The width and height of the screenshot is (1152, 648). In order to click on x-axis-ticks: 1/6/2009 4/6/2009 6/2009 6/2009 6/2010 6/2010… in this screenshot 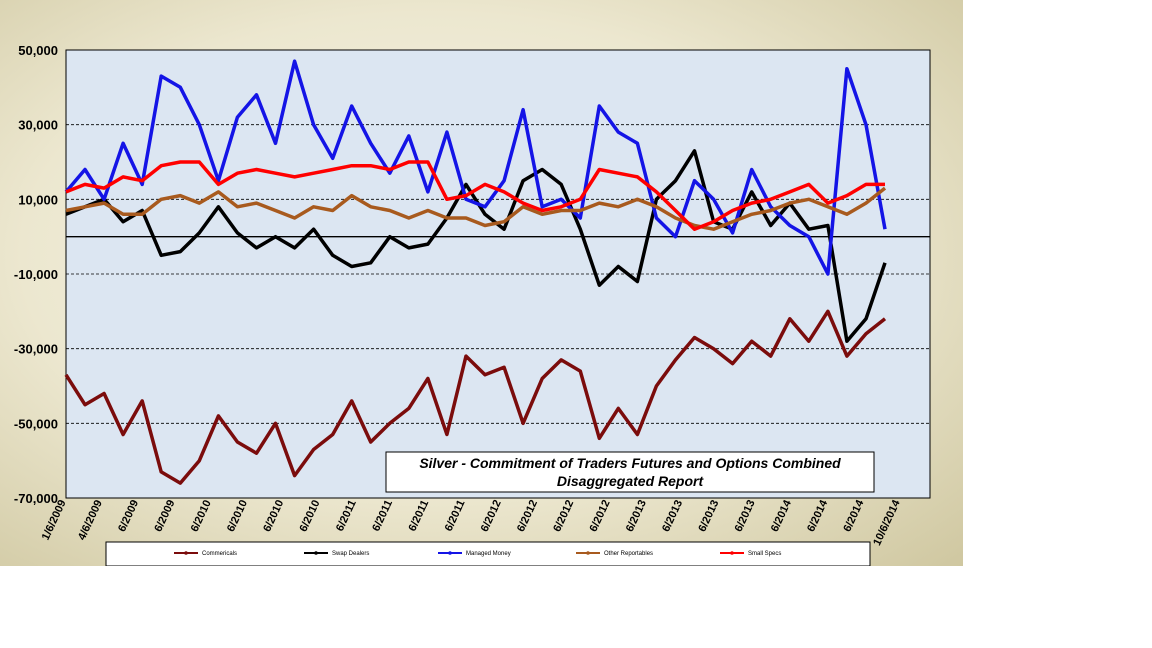, I will do `click(471, 522)`.